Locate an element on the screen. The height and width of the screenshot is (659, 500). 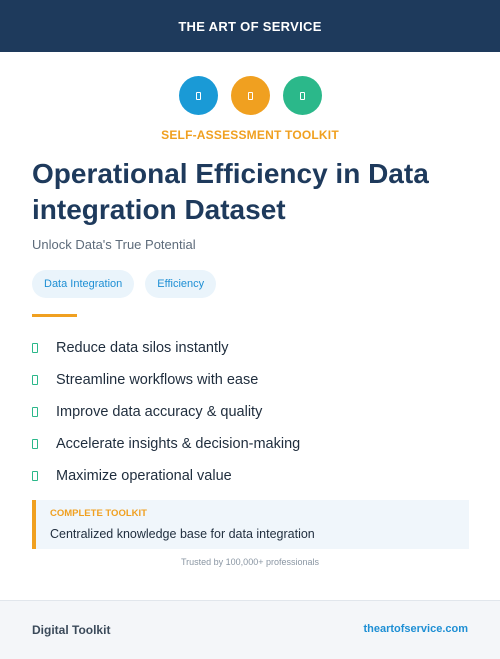
footer-link: theartofservice.com is located at coordinates (415, 629).